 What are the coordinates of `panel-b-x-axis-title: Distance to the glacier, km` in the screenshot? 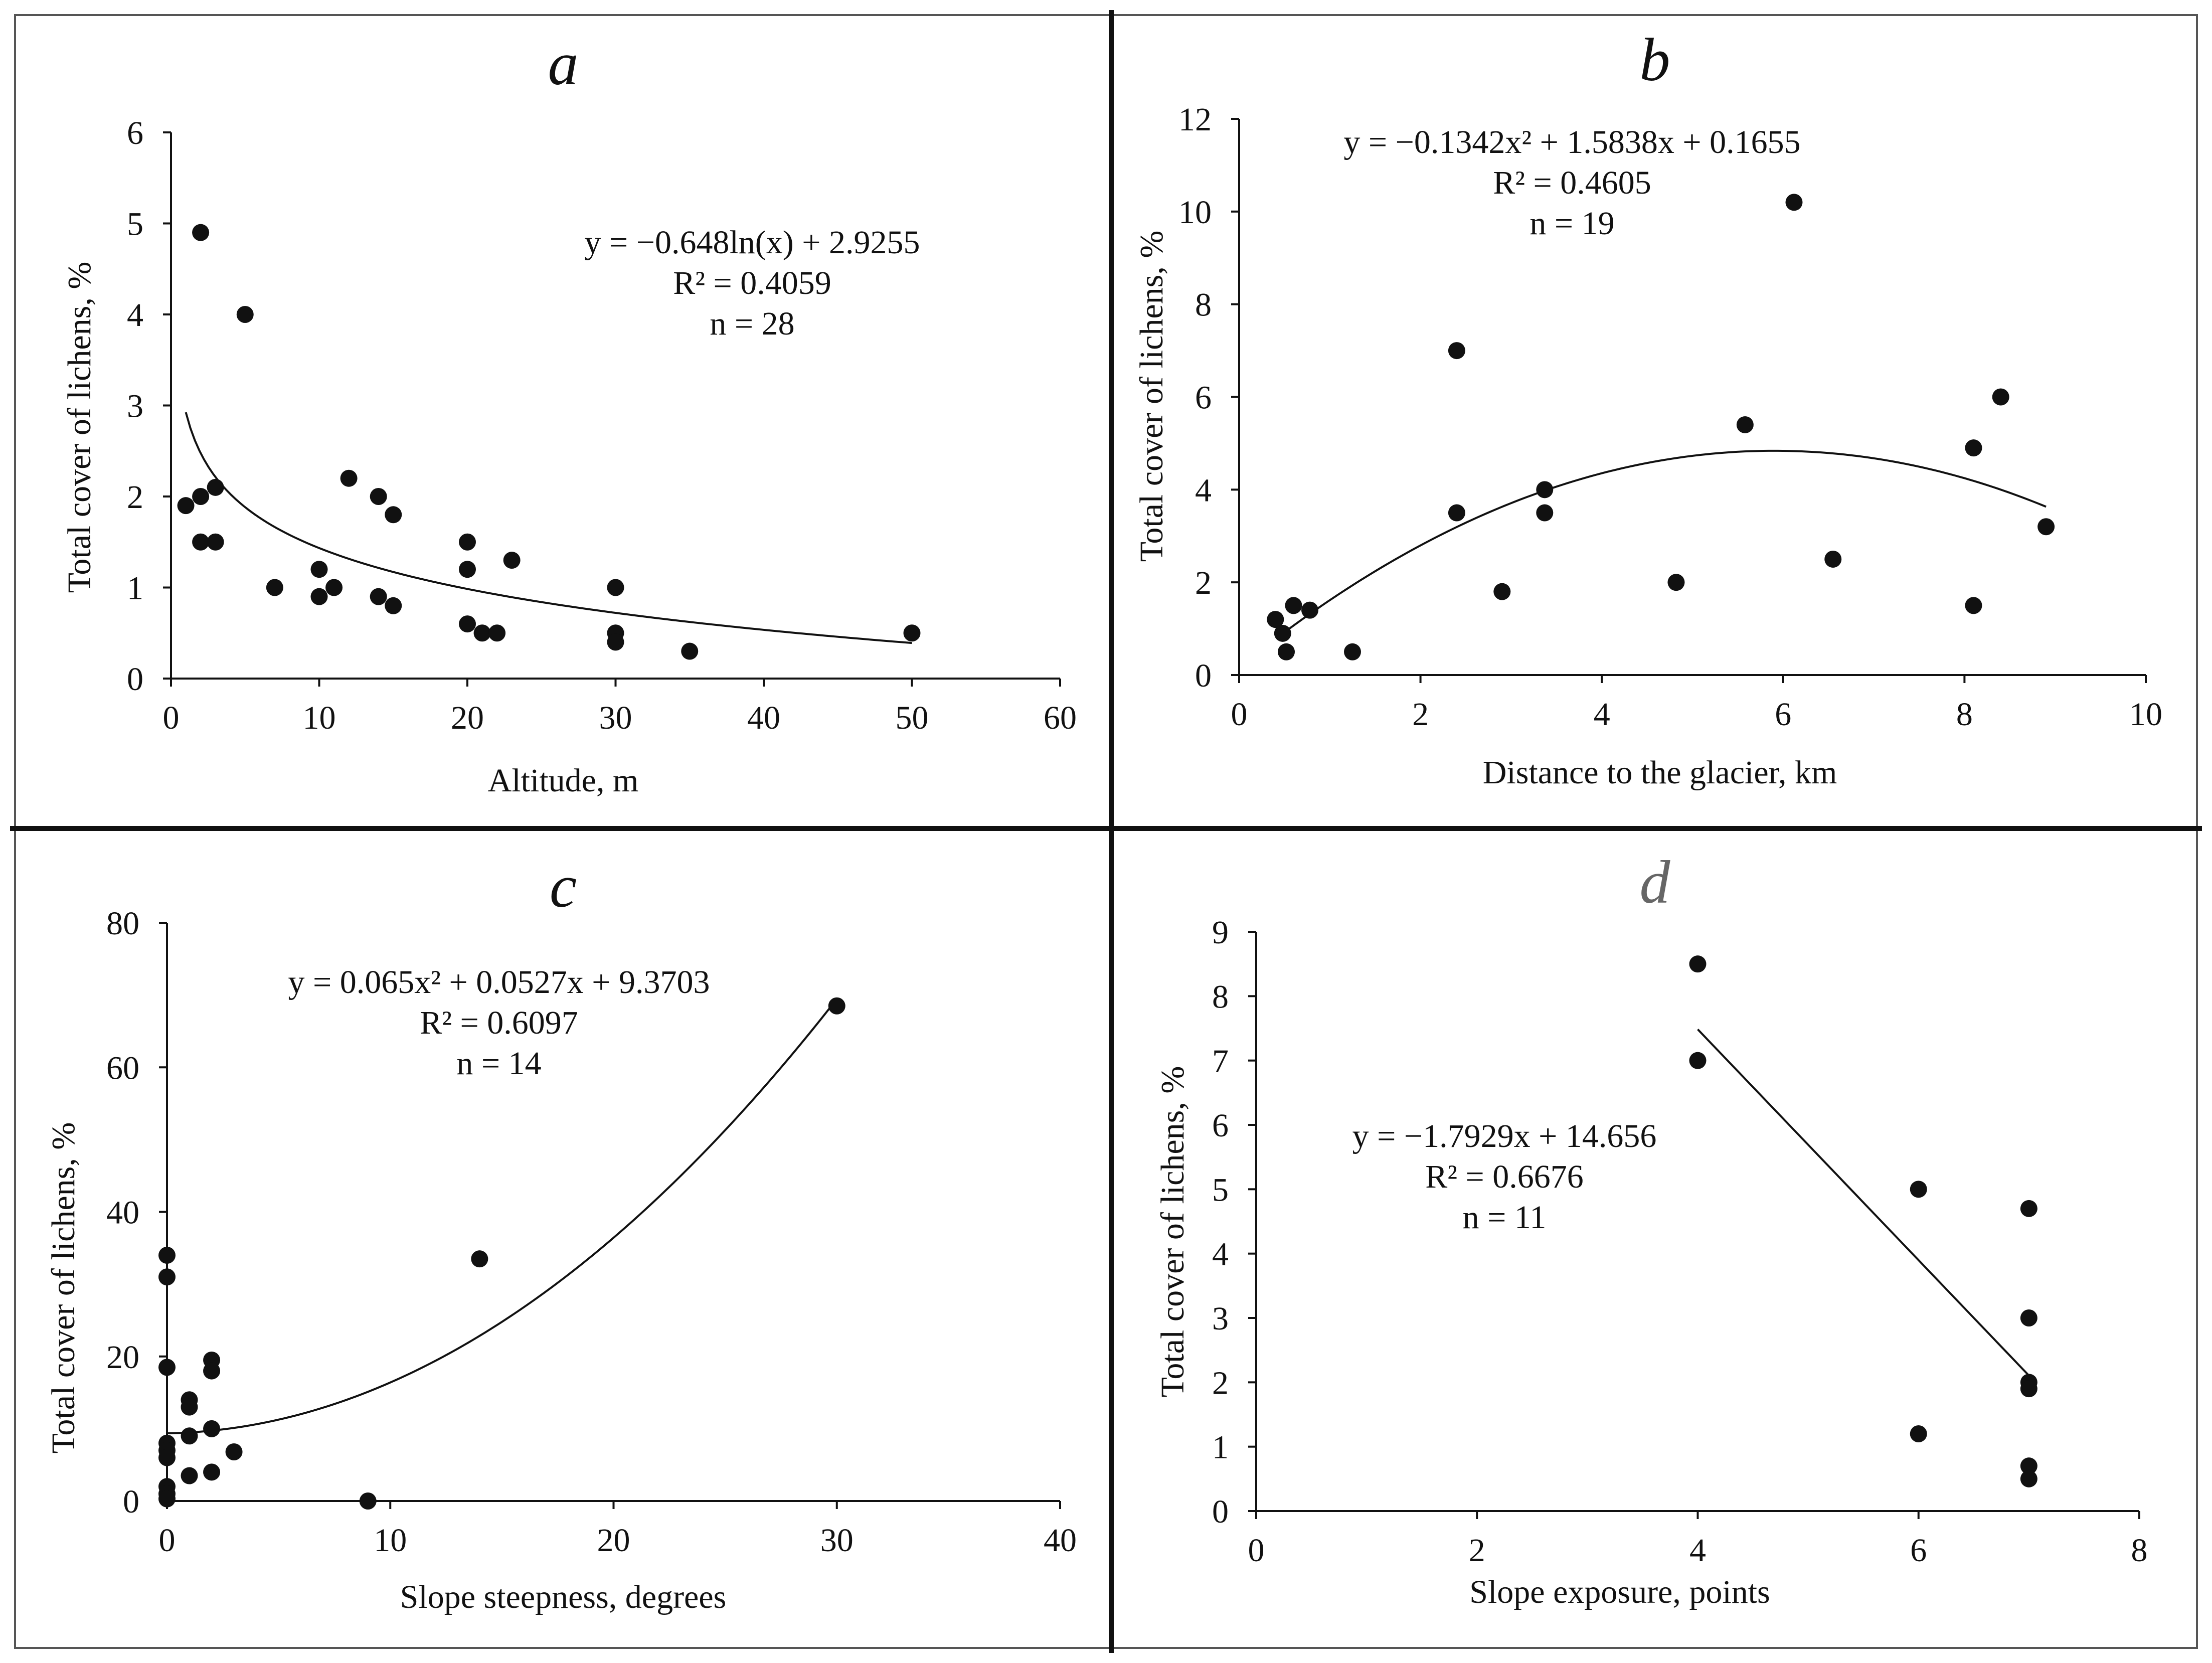 It's located at (1660, 772).